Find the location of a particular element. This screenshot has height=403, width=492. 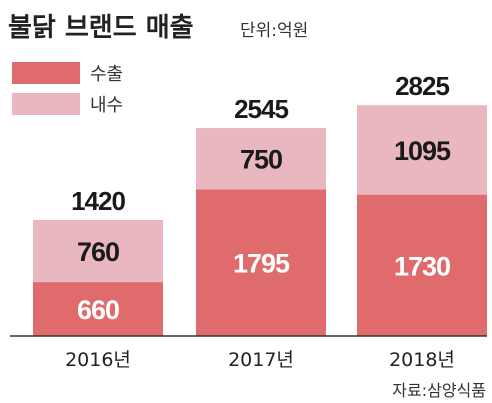

x-axis-ticks: 2016년 2017년 2018년 is located at coordinates (260, 360).